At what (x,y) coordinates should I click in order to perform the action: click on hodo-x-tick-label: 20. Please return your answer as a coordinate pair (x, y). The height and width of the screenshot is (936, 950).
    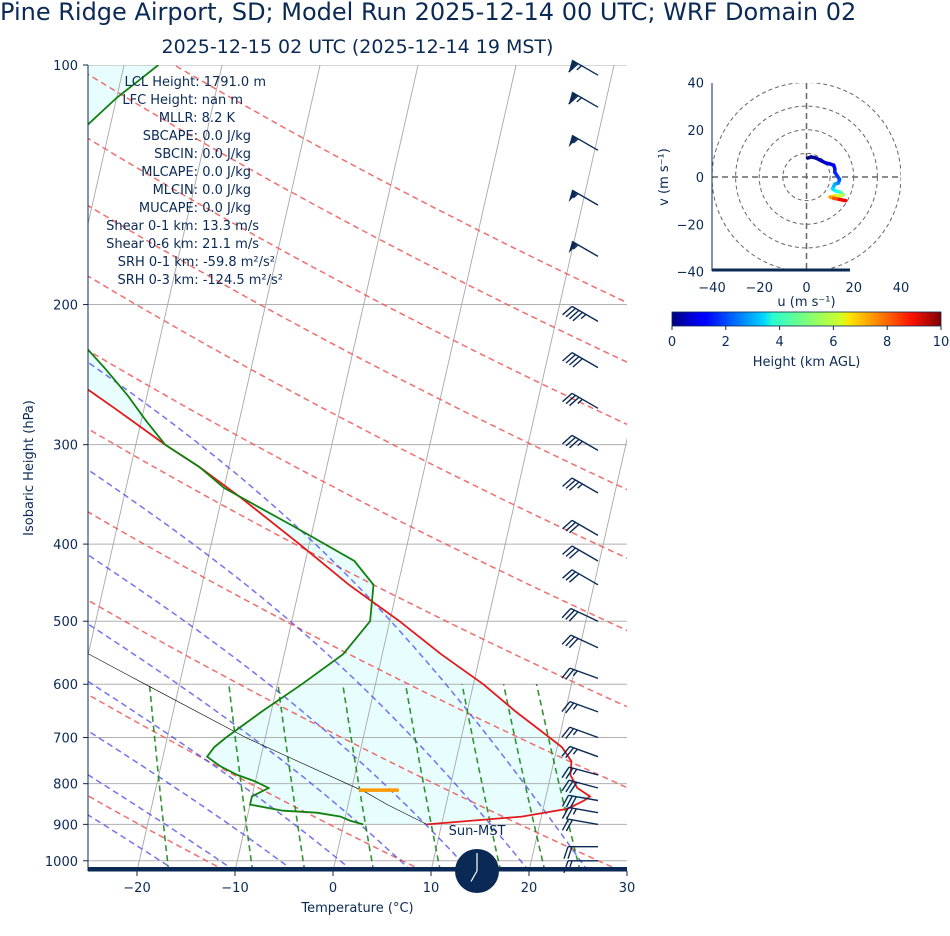
    Looking at the image, I should click on (853, 288).